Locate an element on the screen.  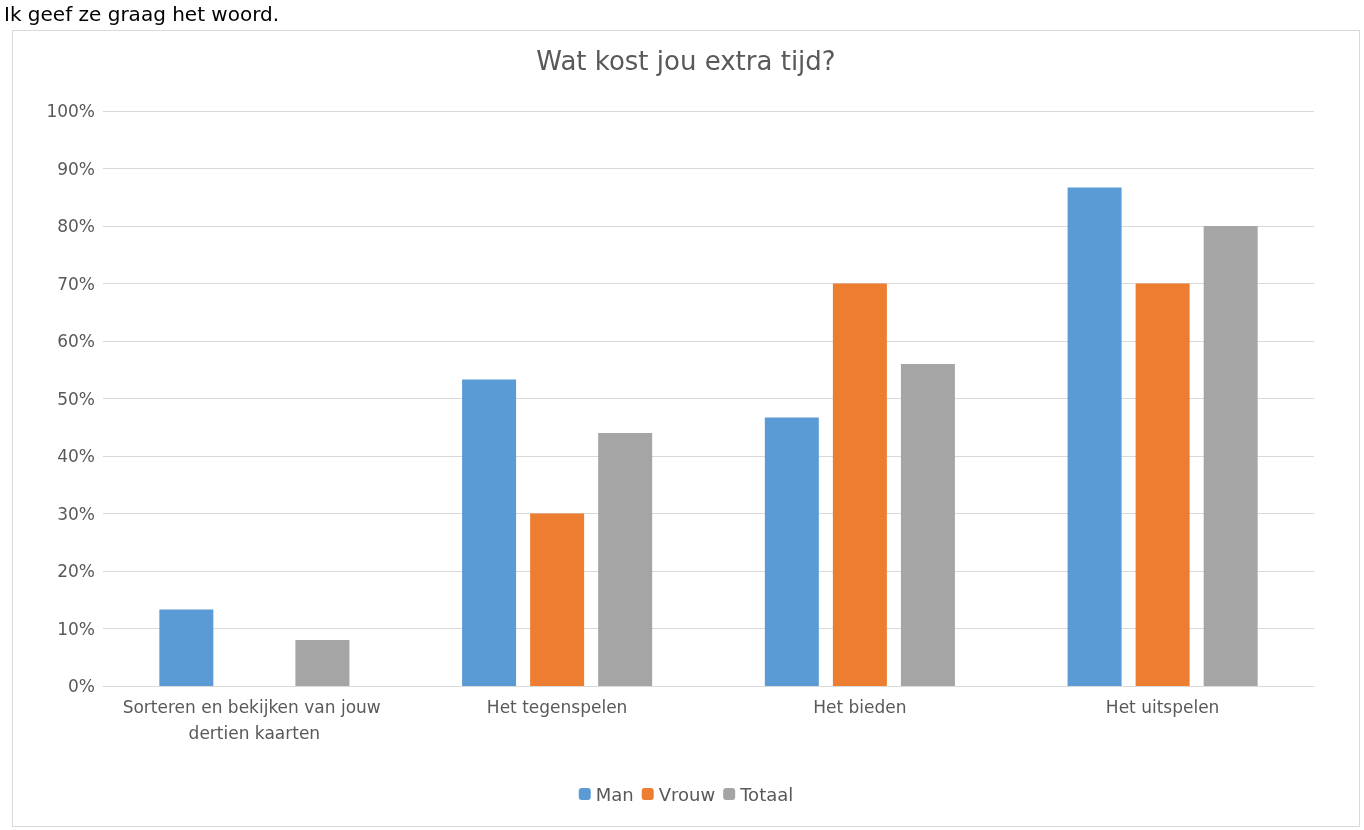
y-tick-label: 80% is located at coordinates (76, 226).